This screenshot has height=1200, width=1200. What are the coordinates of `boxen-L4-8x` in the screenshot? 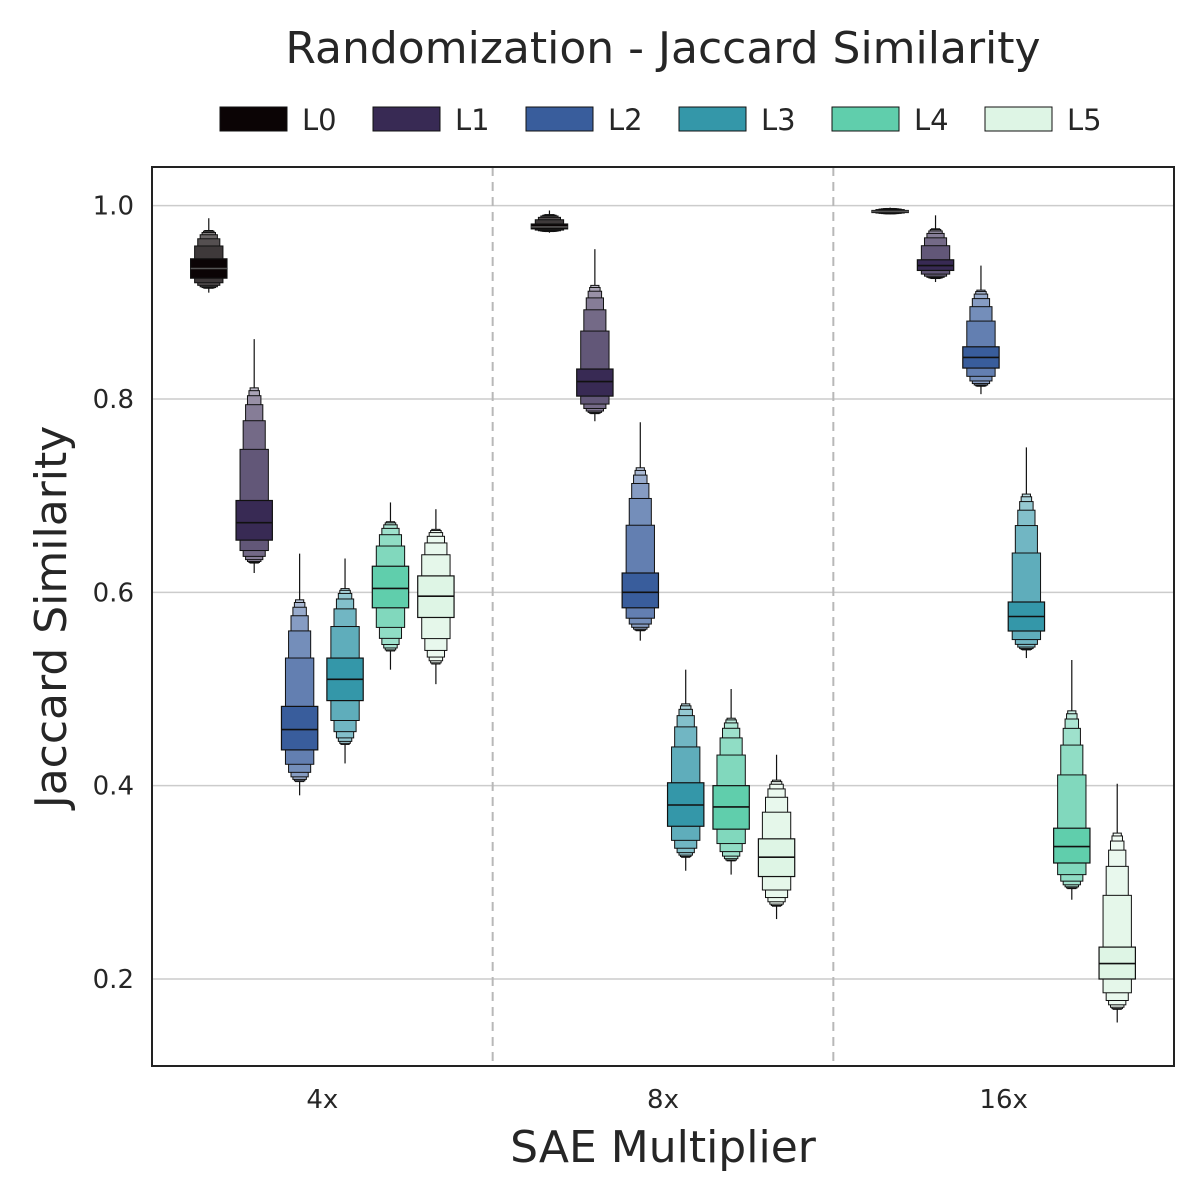 It's located at (731, 782).